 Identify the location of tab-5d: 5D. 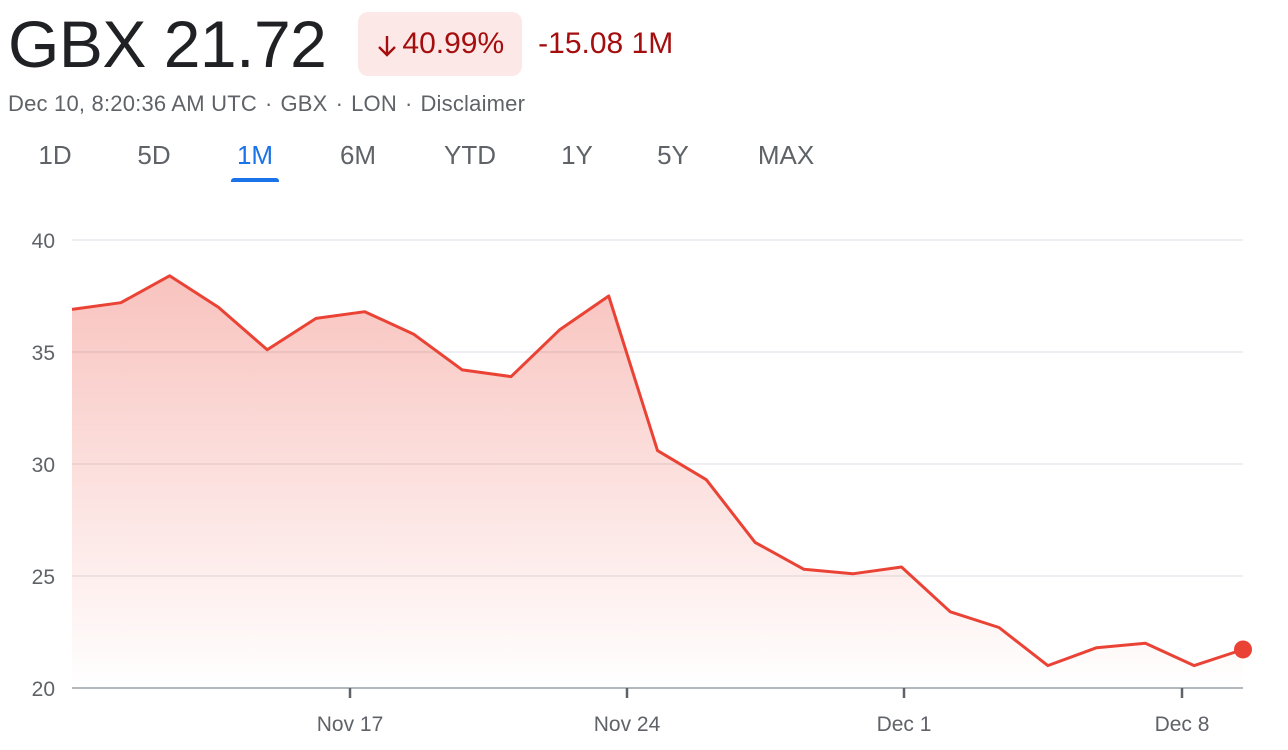
(154, 155).